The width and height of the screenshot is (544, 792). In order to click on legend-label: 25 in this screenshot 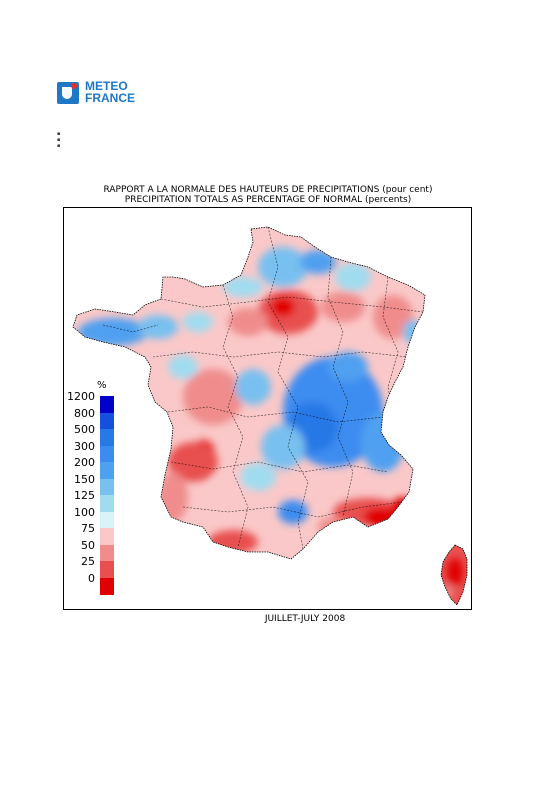, I will do `click(88, 561)`.